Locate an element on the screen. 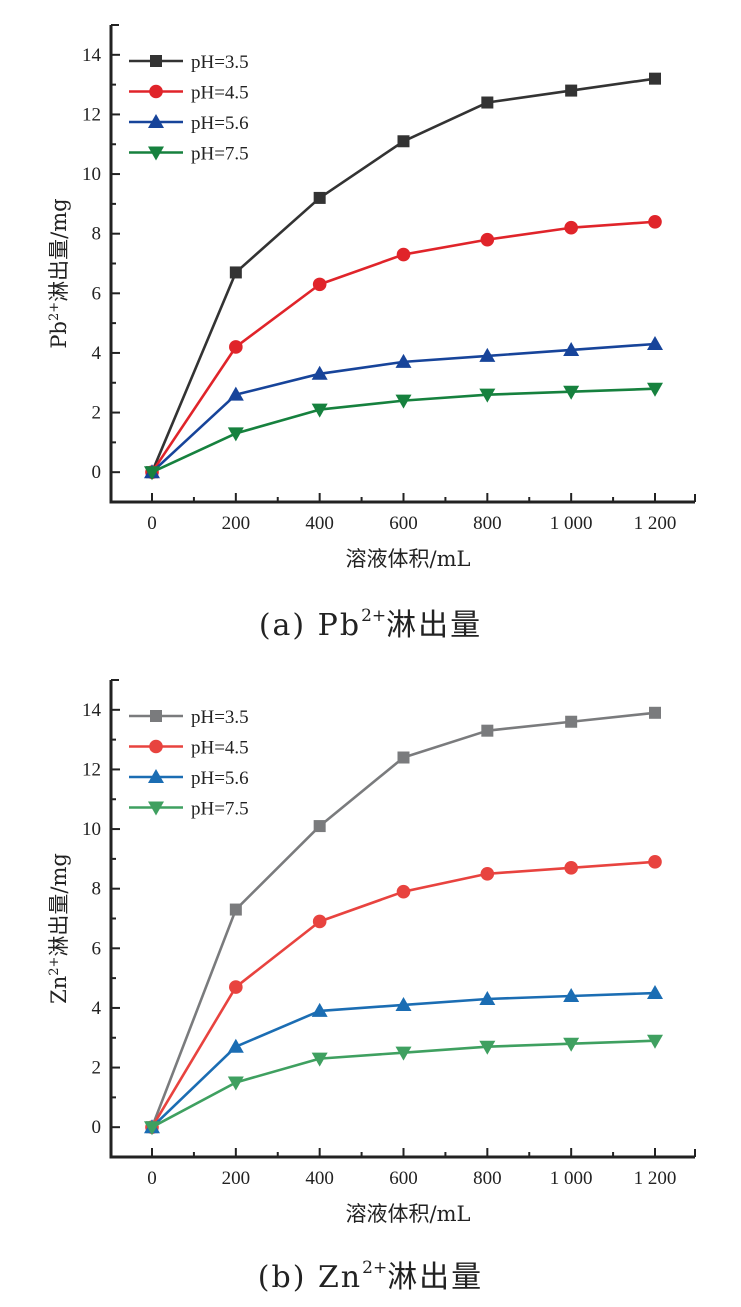 The height and width of the screenshot is (1307, 741). x-tick-label: 0 is located at coordinates (152, 523).